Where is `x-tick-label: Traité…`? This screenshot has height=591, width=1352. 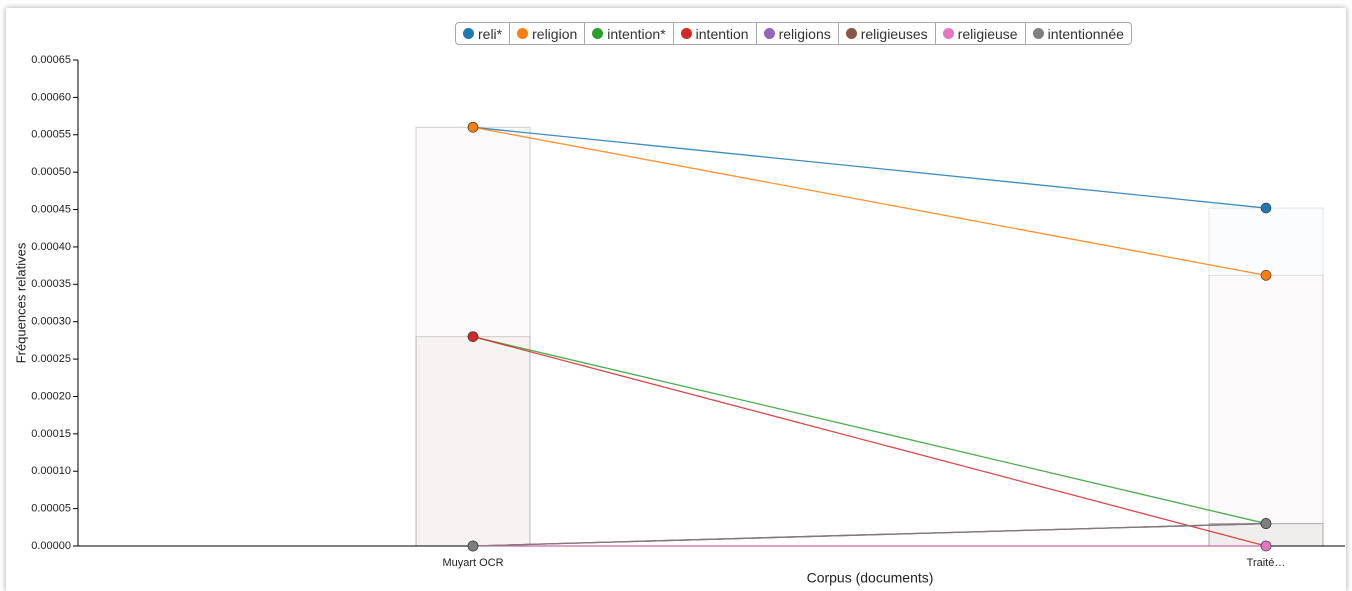
x-tick-label: Traité… is located at coordinates (1266, 563).